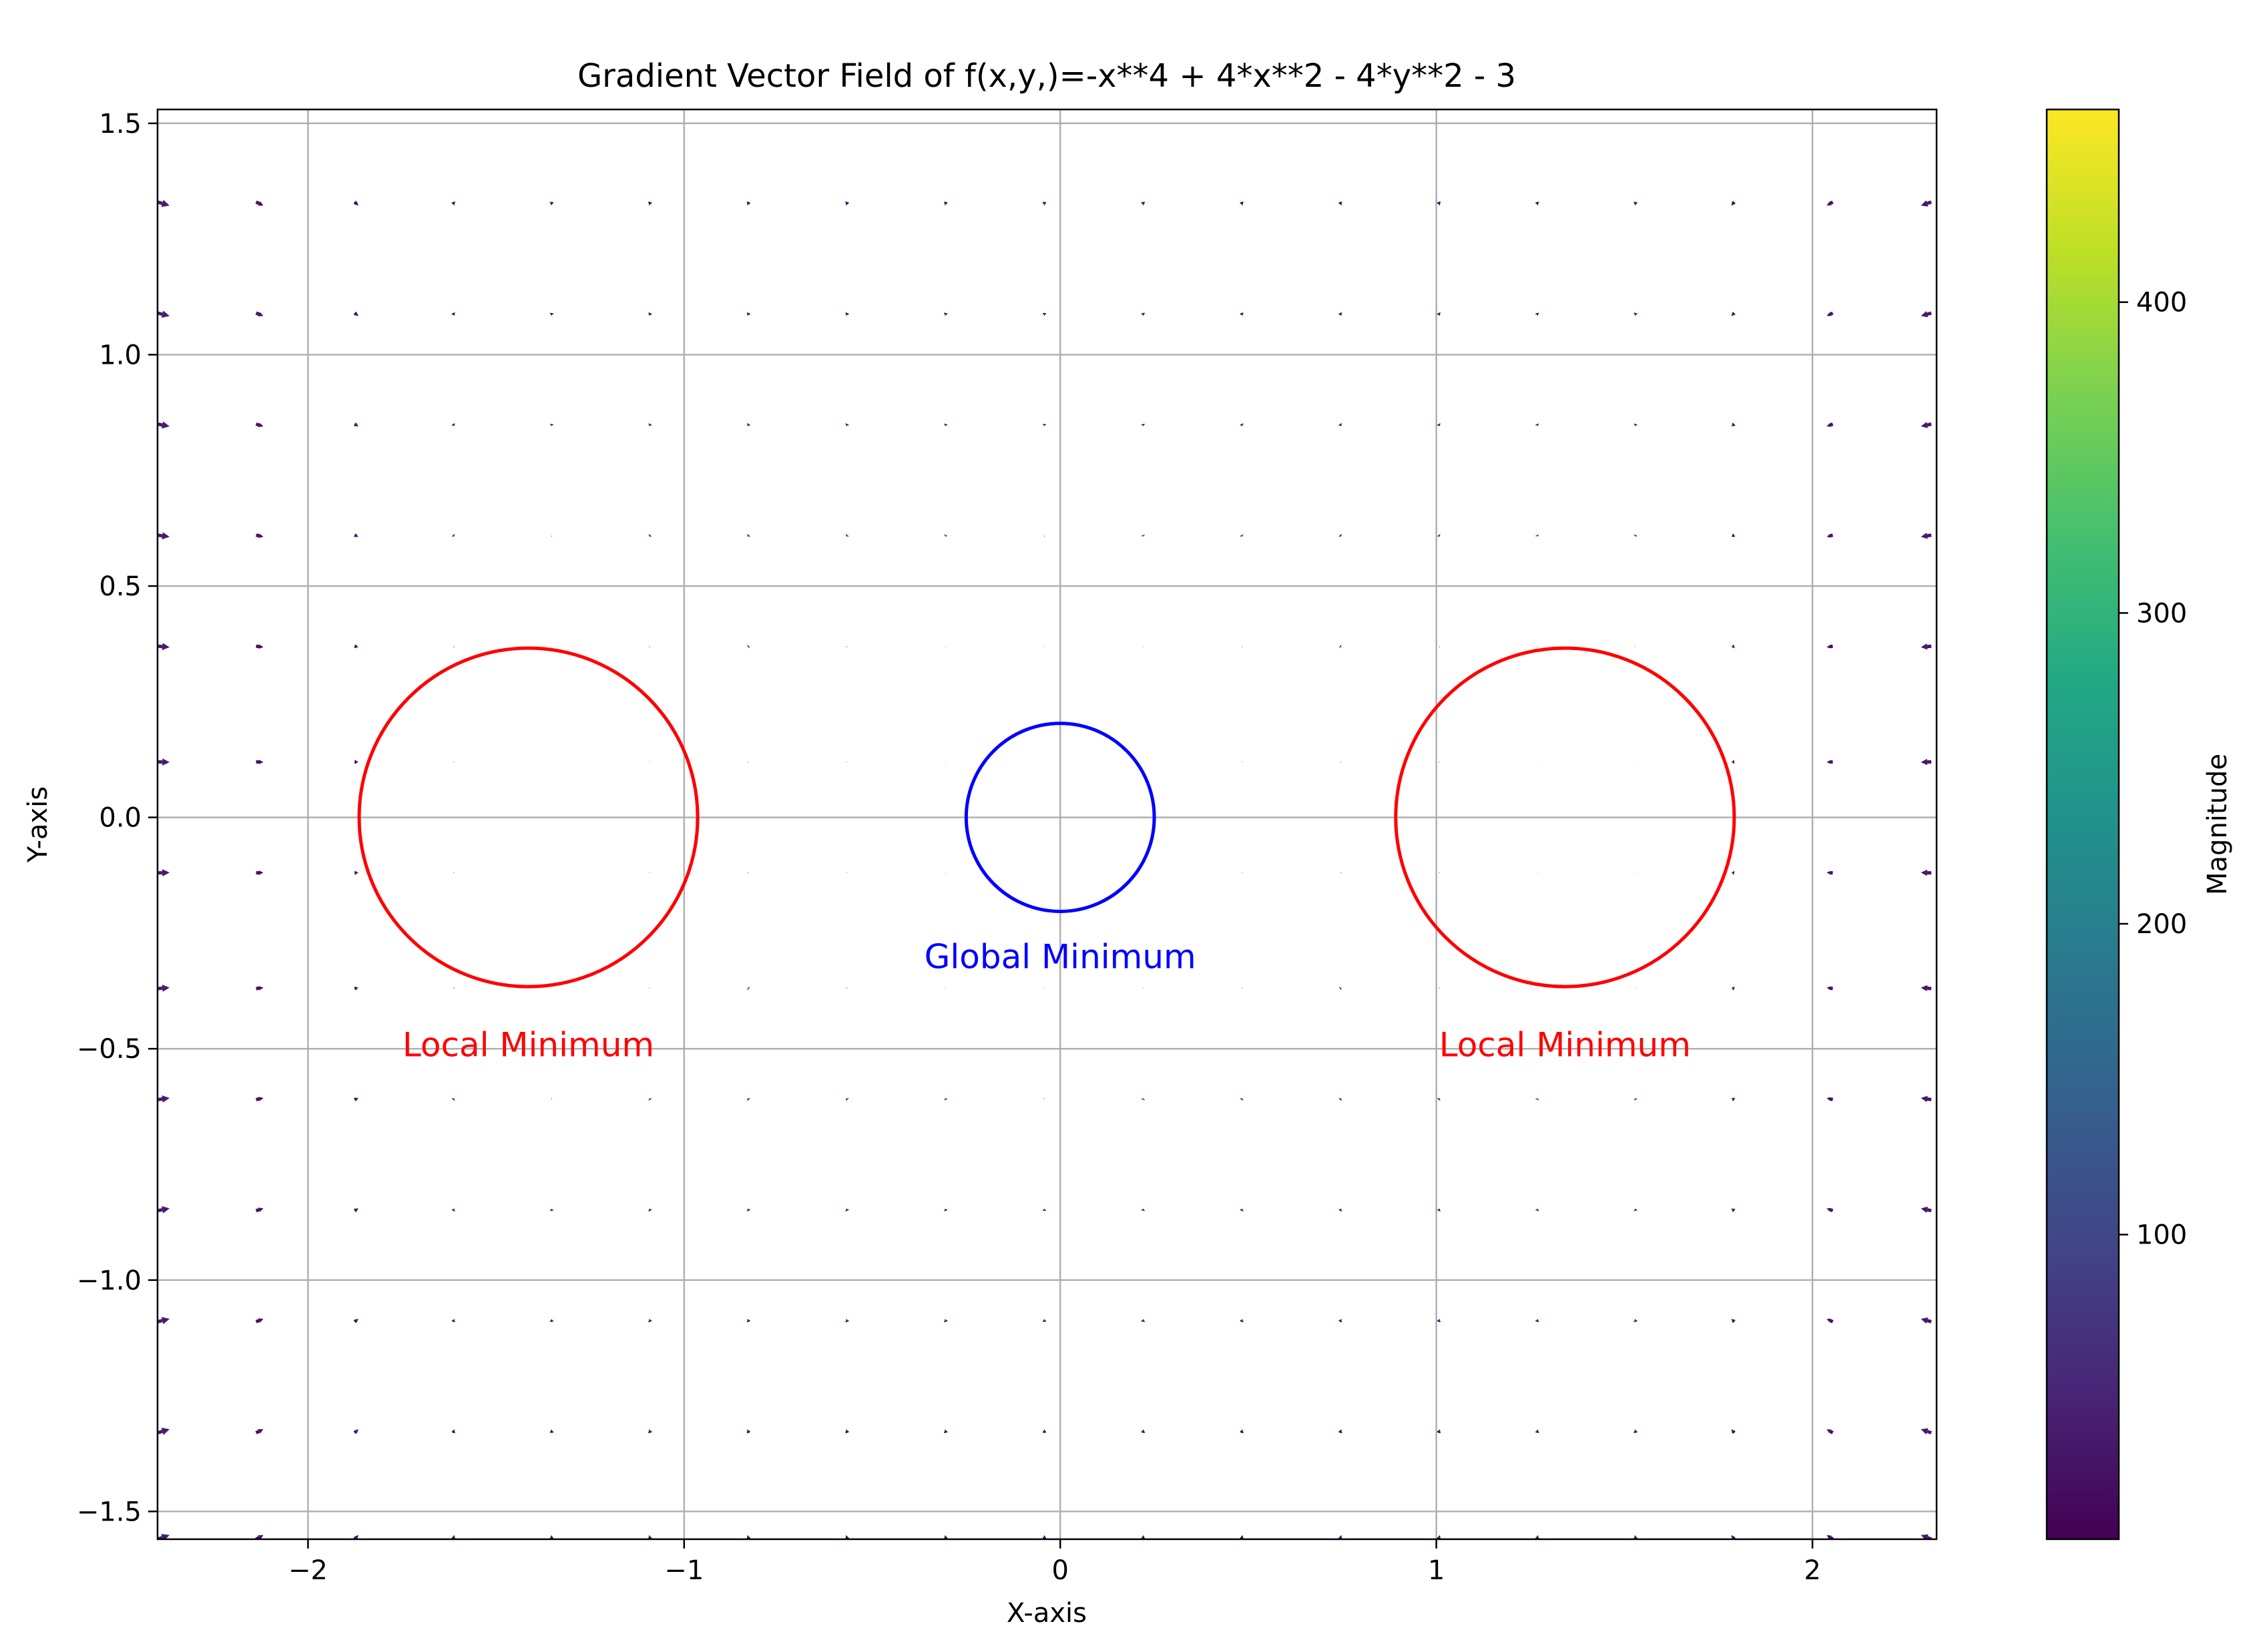 The height and width of the screenshot is (1652, 2255). I want to click on x-axis: −2 −1 0 1 2, so click(1054, 1562).